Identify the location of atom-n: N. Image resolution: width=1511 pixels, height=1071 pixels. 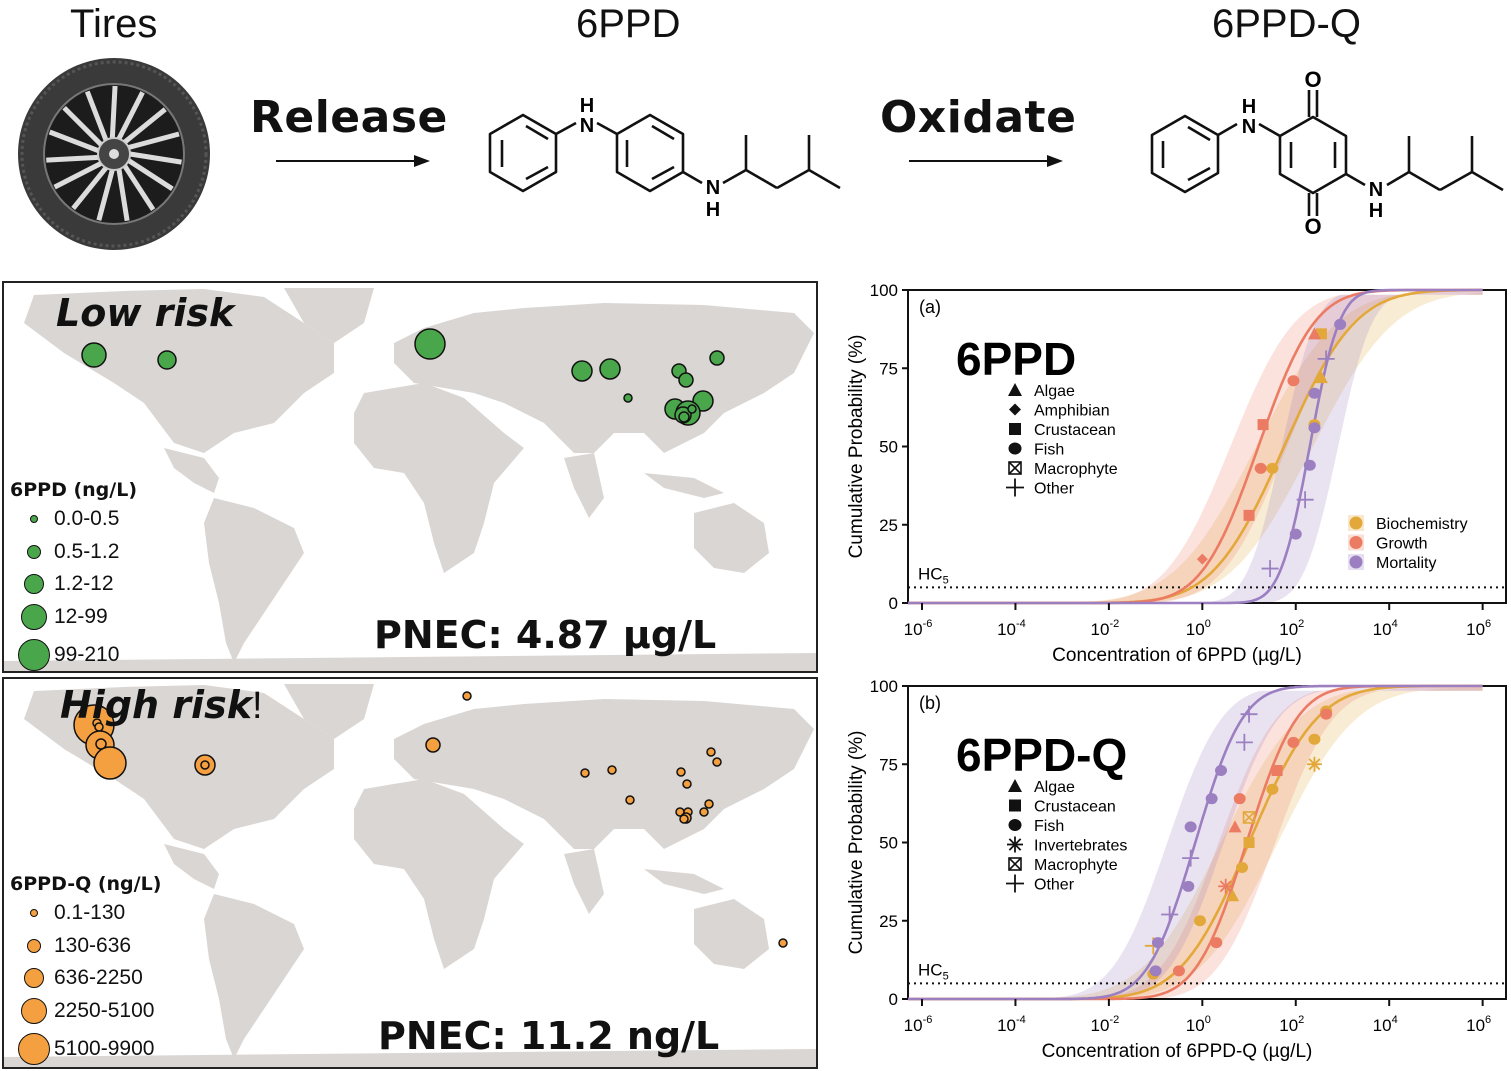
(1249, 127).